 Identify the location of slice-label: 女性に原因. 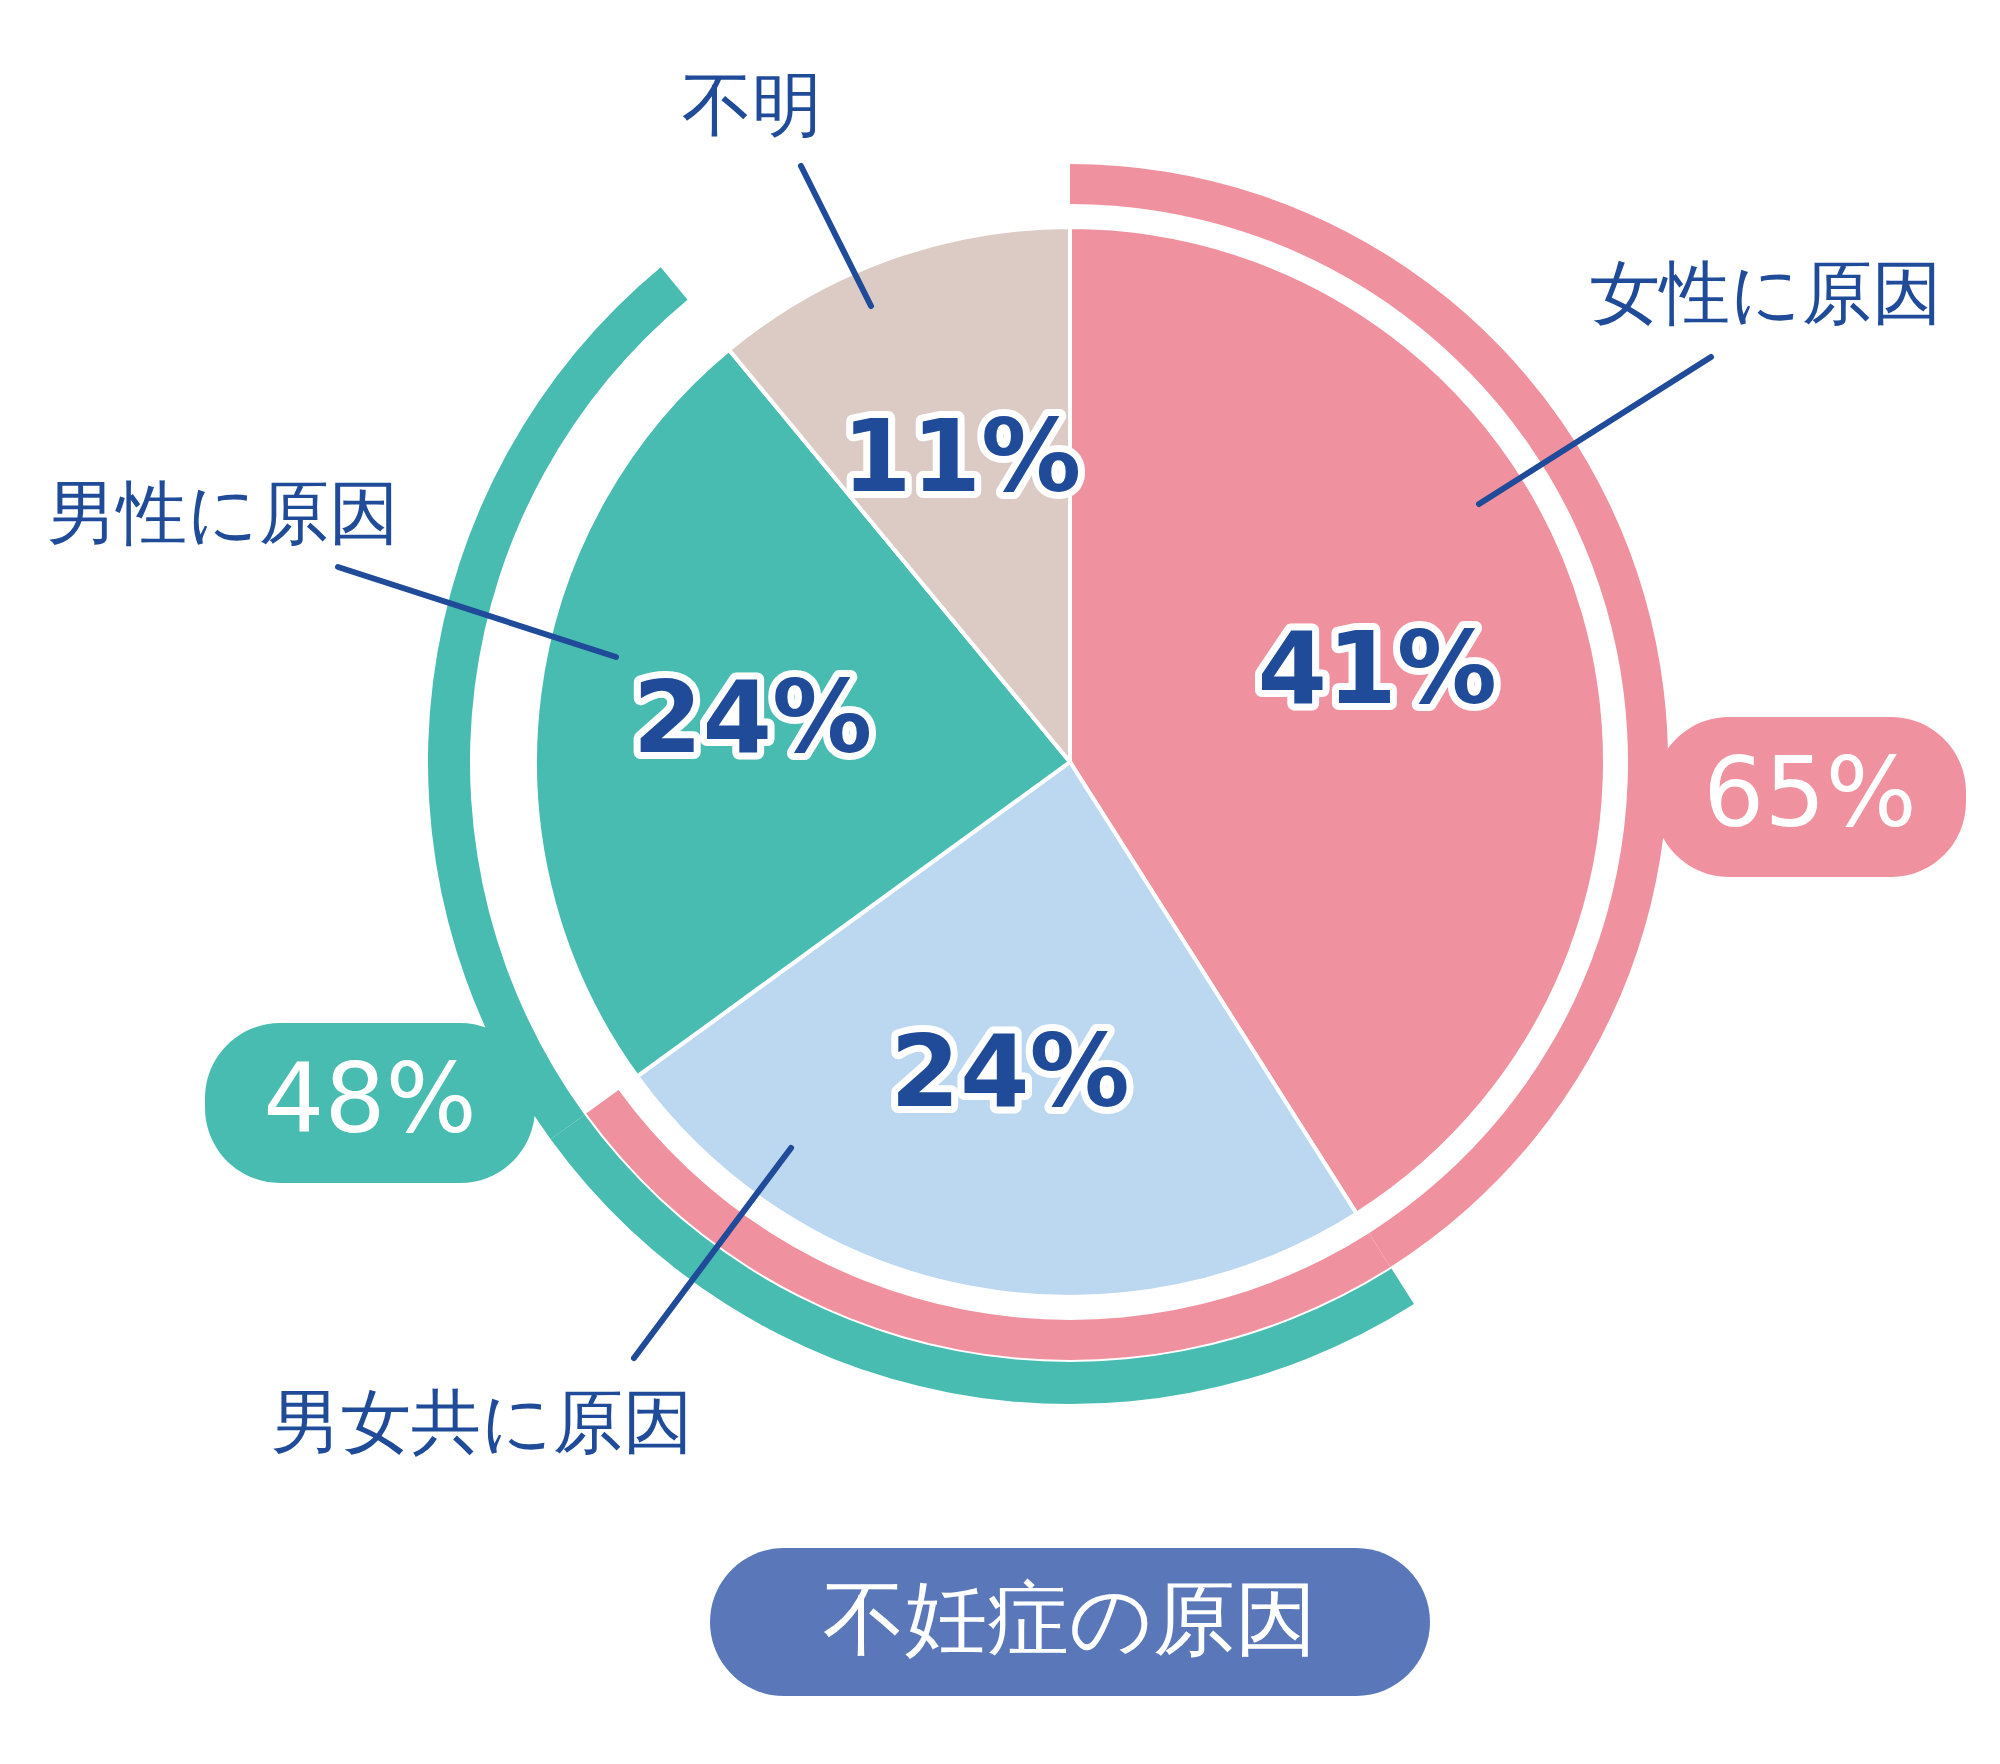
(1766, 293).